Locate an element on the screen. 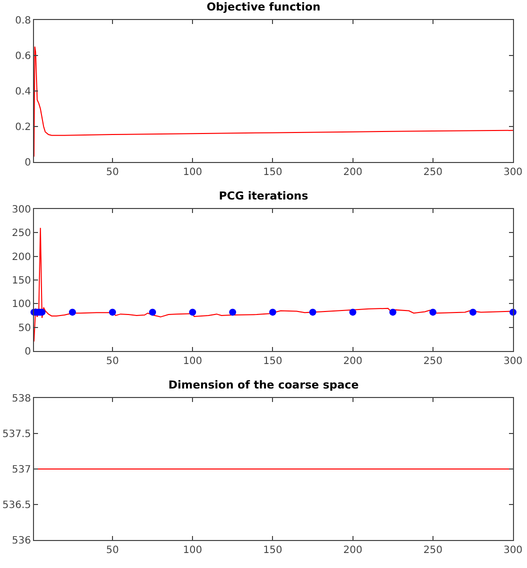 The height and width of the screenshot is (568, 527). y-tick-label: 0.8 is located at coordinates (23, 21).